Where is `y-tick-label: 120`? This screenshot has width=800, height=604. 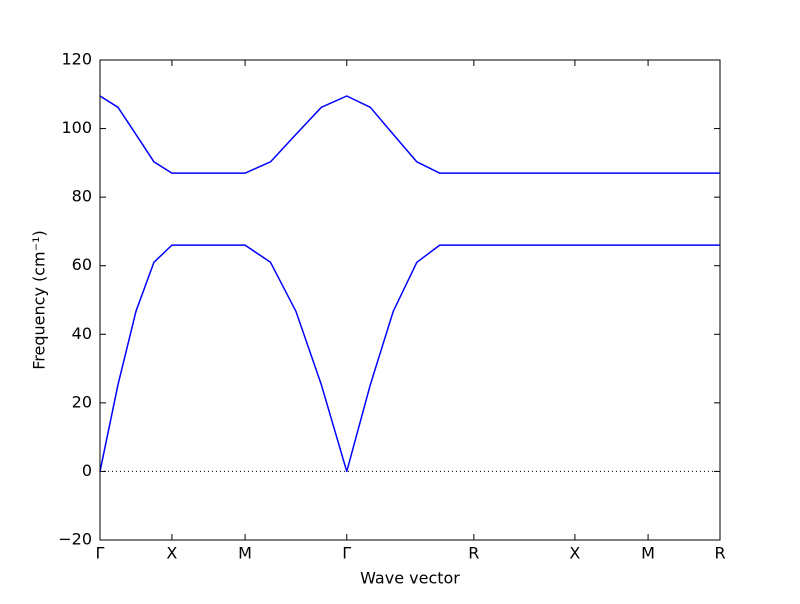
y-tick-label: 120 is located at coordinates (76, 59).